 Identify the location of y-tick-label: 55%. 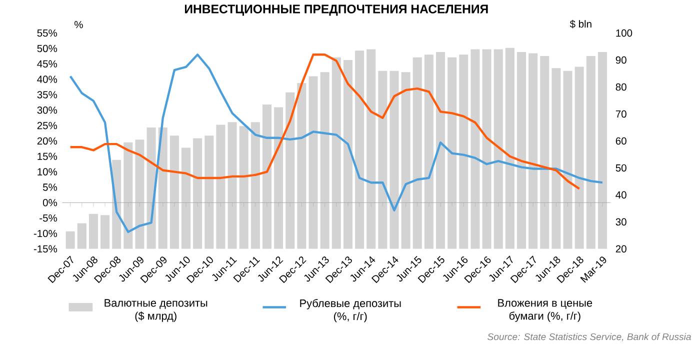
(47, 33).